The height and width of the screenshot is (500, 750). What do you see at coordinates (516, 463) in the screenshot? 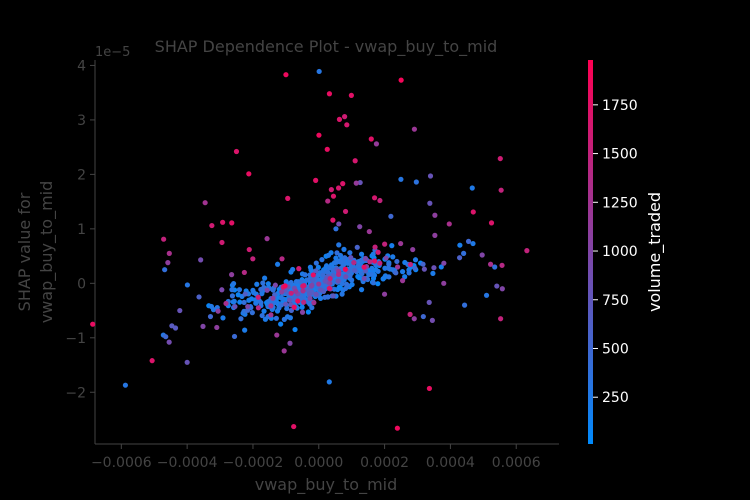
I see `x-tick-label: 0.0006` at bounding box center [516, 463].